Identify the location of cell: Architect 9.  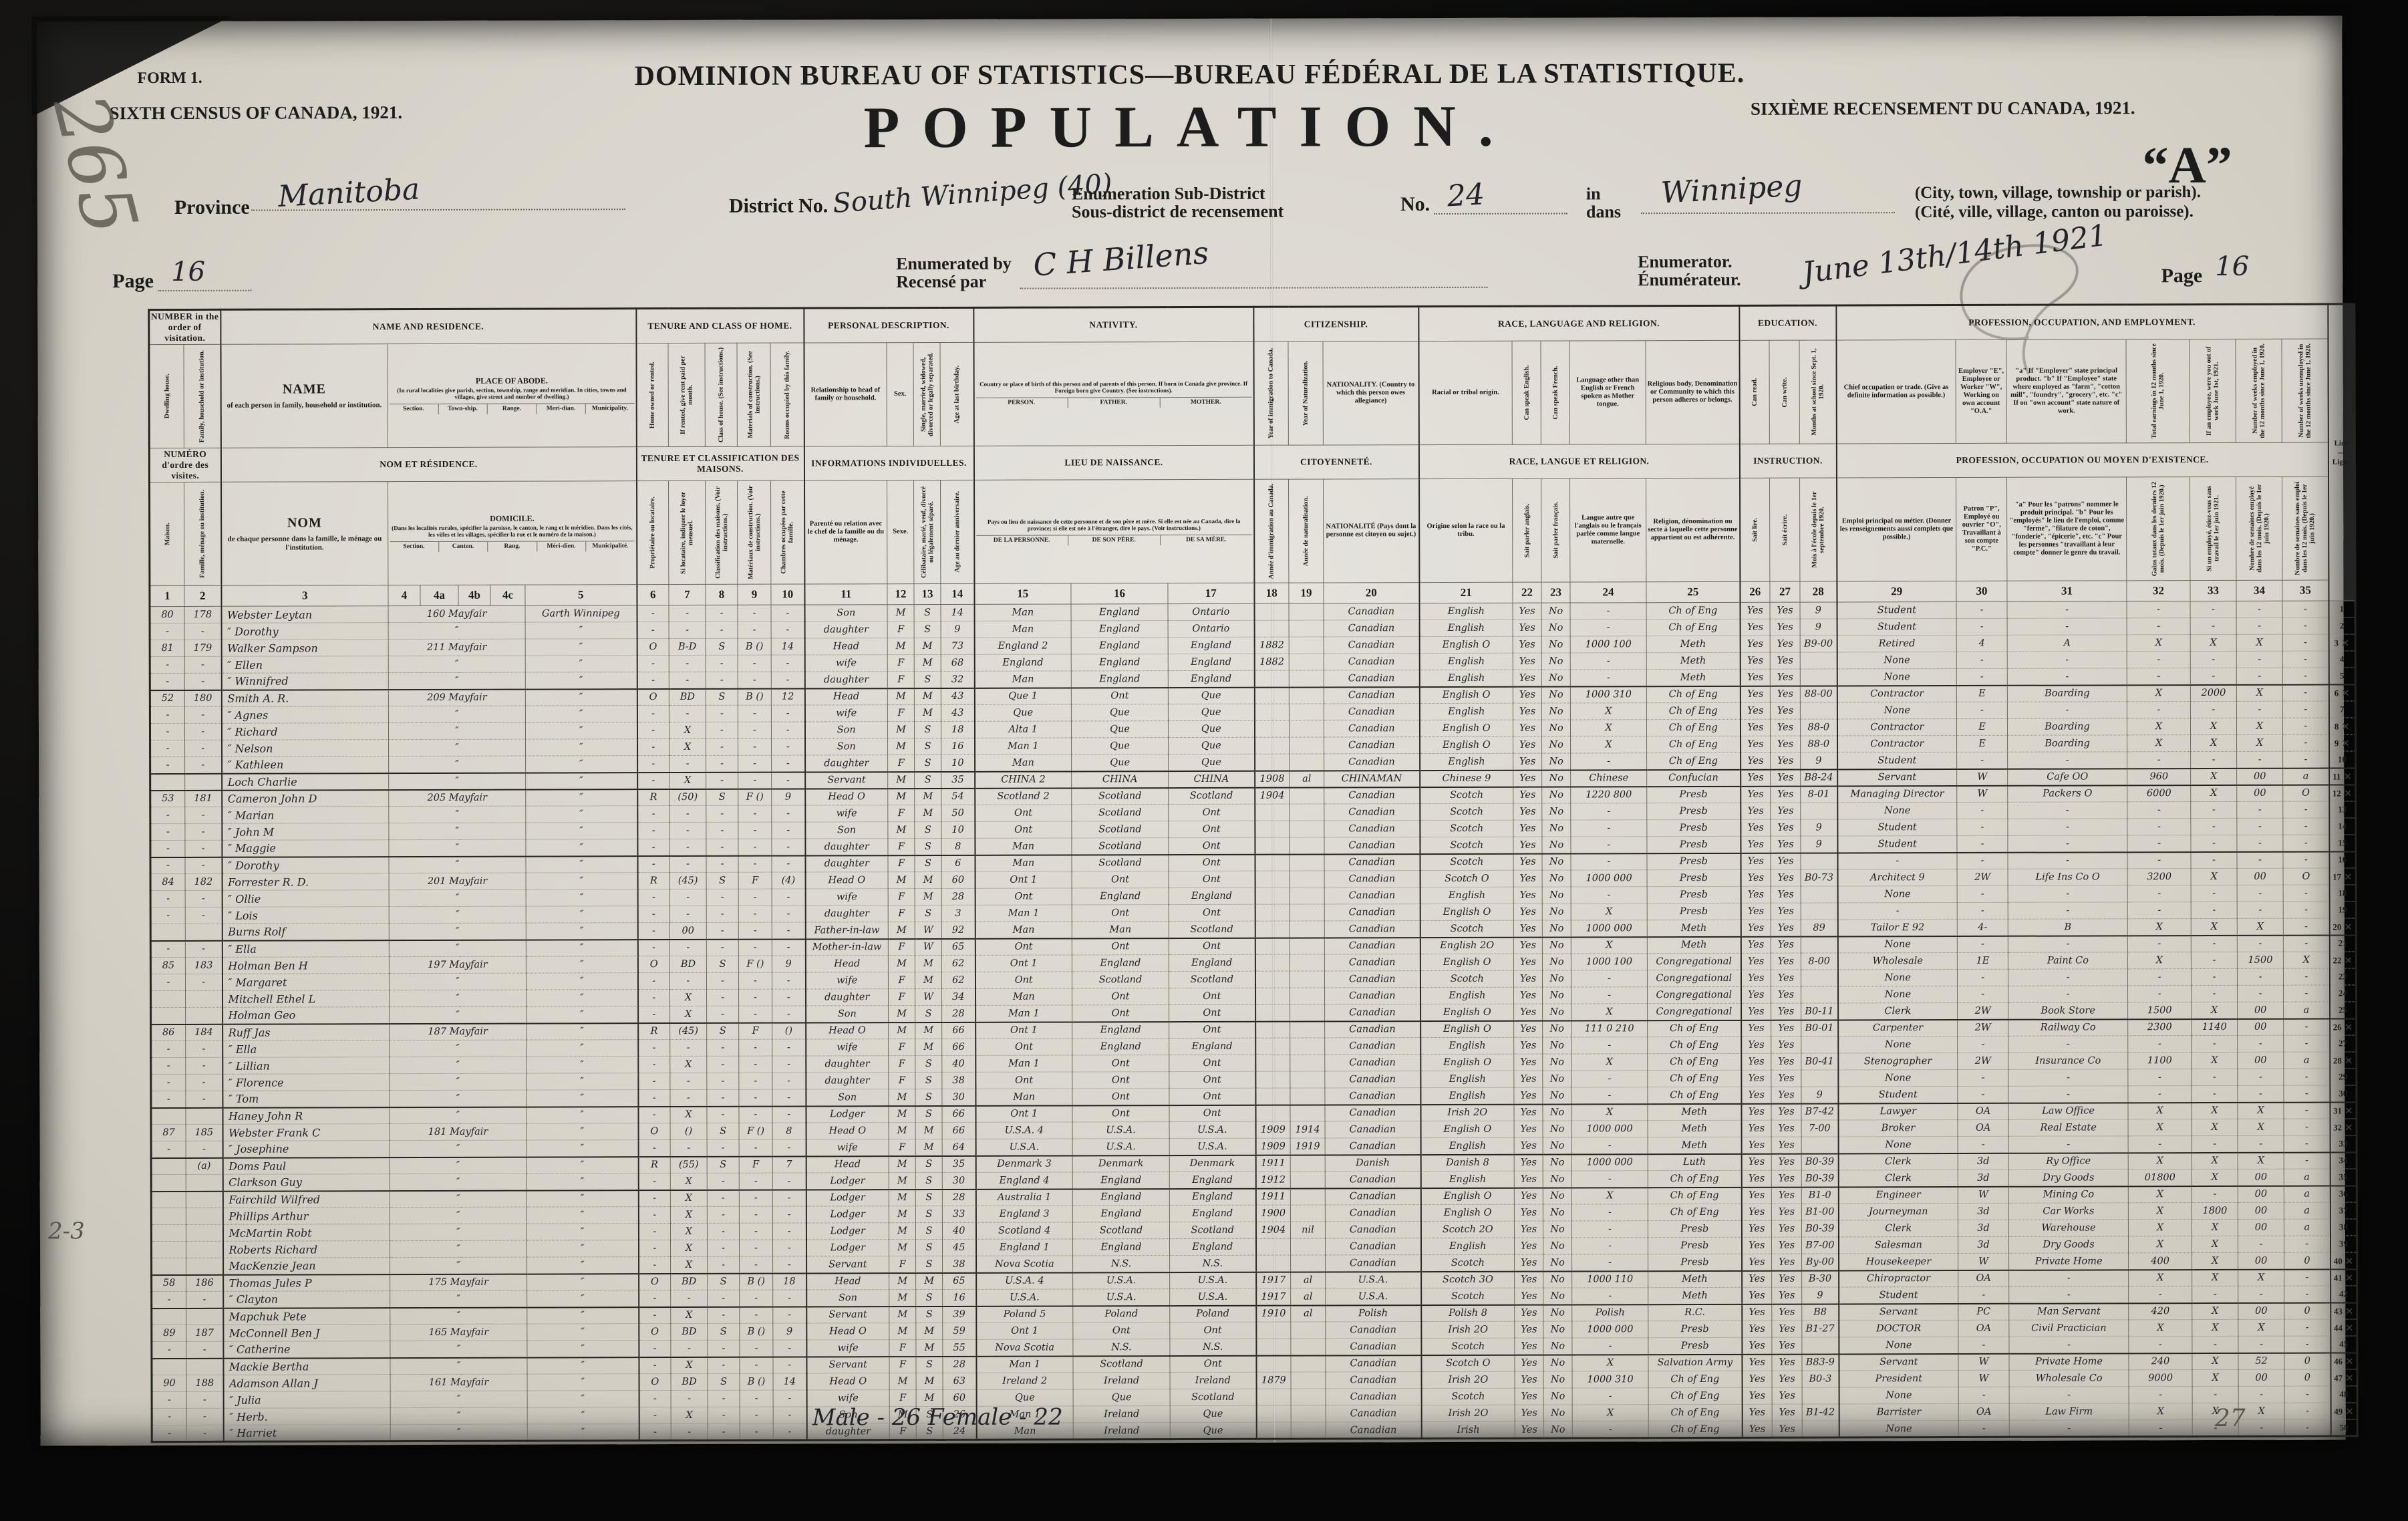
(1898, 877).